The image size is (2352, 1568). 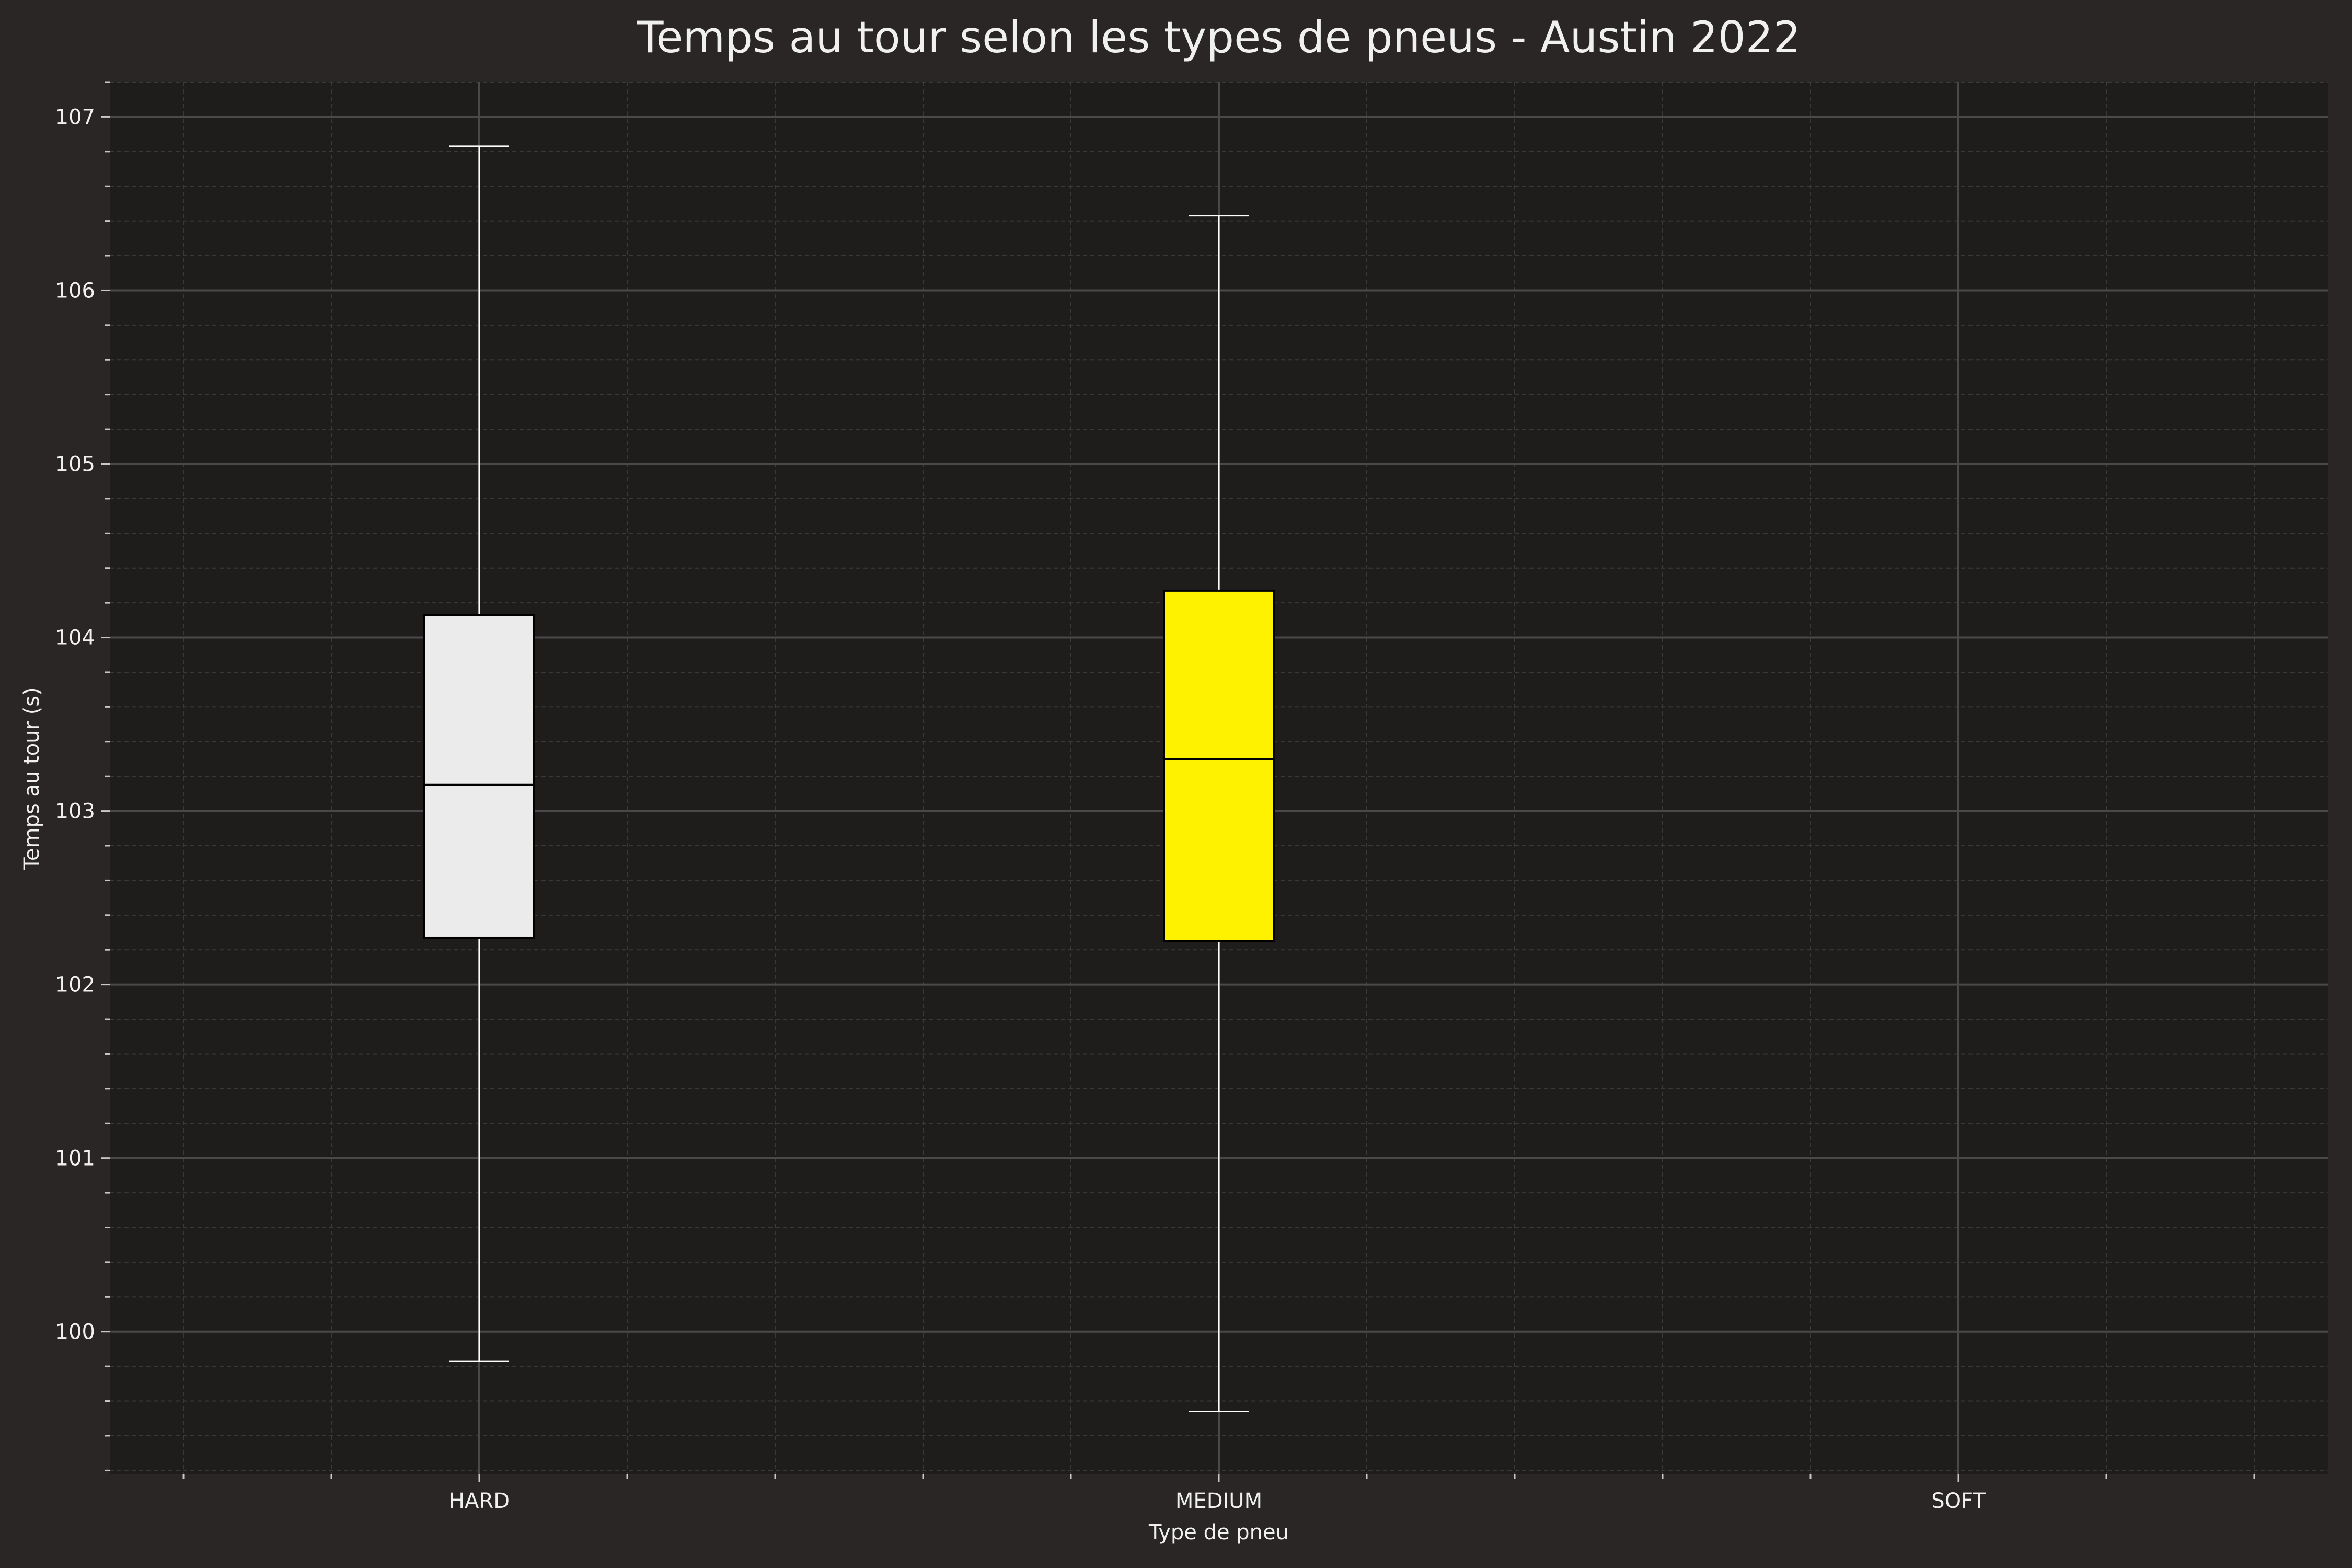 I want to click on x-tick-label-hard: HARD, so click(x=479, y=1501).